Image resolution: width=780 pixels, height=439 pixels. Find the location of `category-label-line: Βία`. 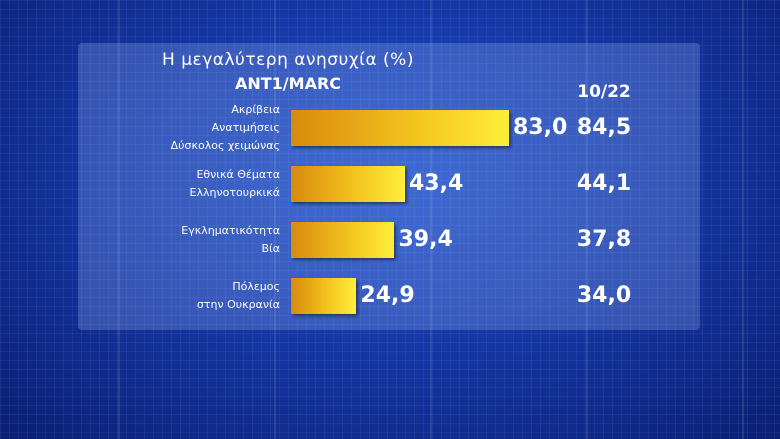

category-label-line: Βία is located at coordinates (270, 248).